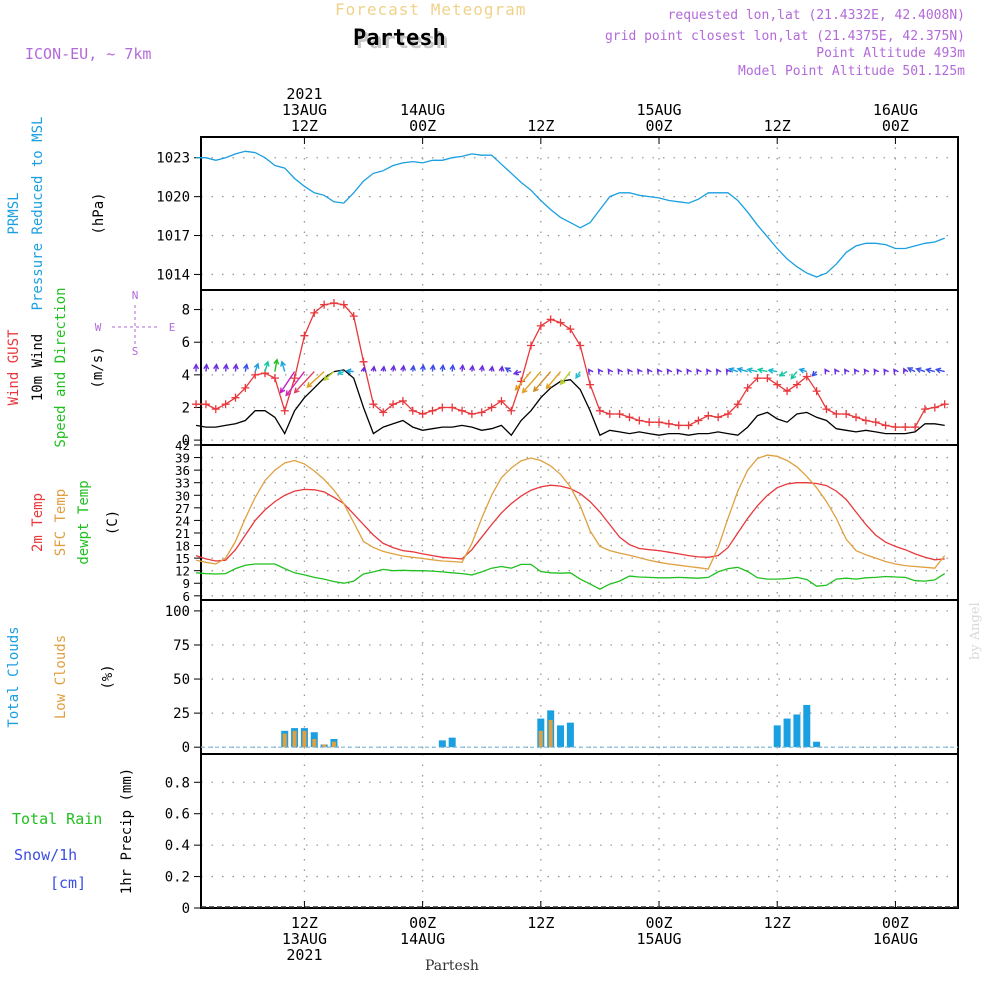 This screenshot has height=1000, width=1000. Describe the element at coordinates (173, 198) in the screenshot. I see `y-tick-label: 1020` at that location.